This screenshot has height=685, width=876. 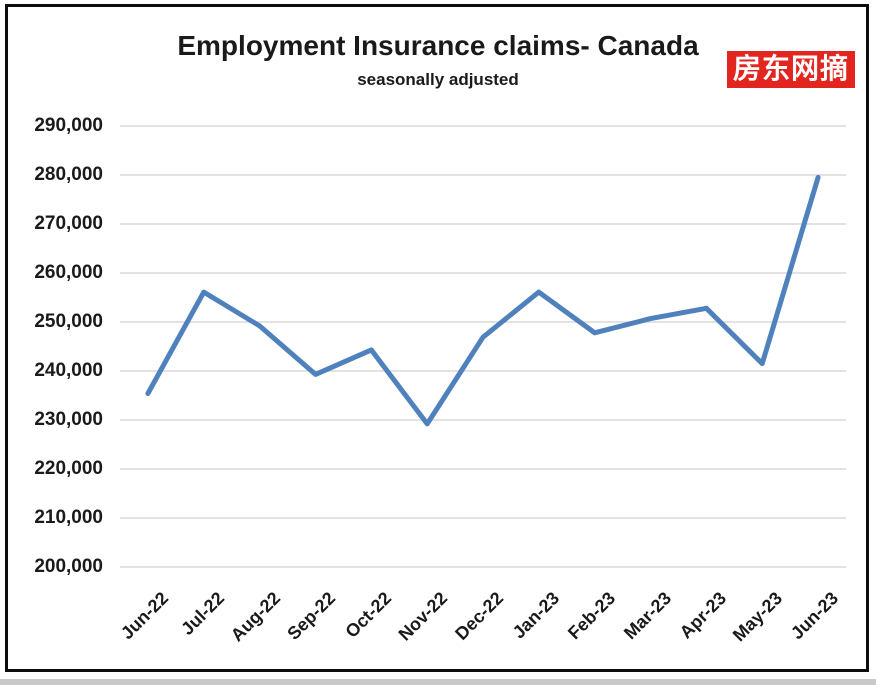 What do you see at coordinates (68, 272) in the screenshot?
I see `y-axis-tick-label: 260,000` at bounding box center [68, 272].